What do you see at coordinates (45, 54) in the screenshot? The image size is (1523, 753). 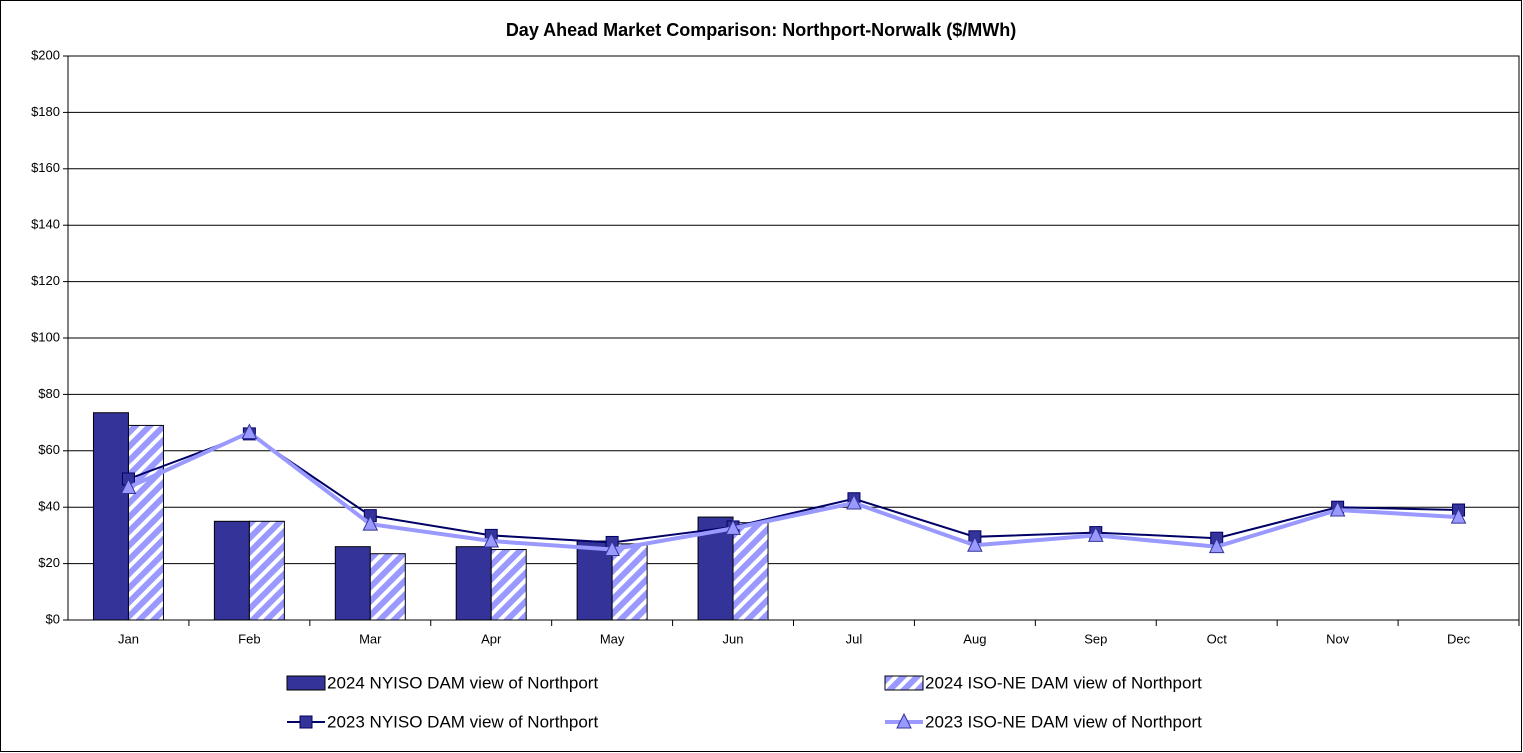 I see `y-tick-label: $200` at bounding box center [45, 54].